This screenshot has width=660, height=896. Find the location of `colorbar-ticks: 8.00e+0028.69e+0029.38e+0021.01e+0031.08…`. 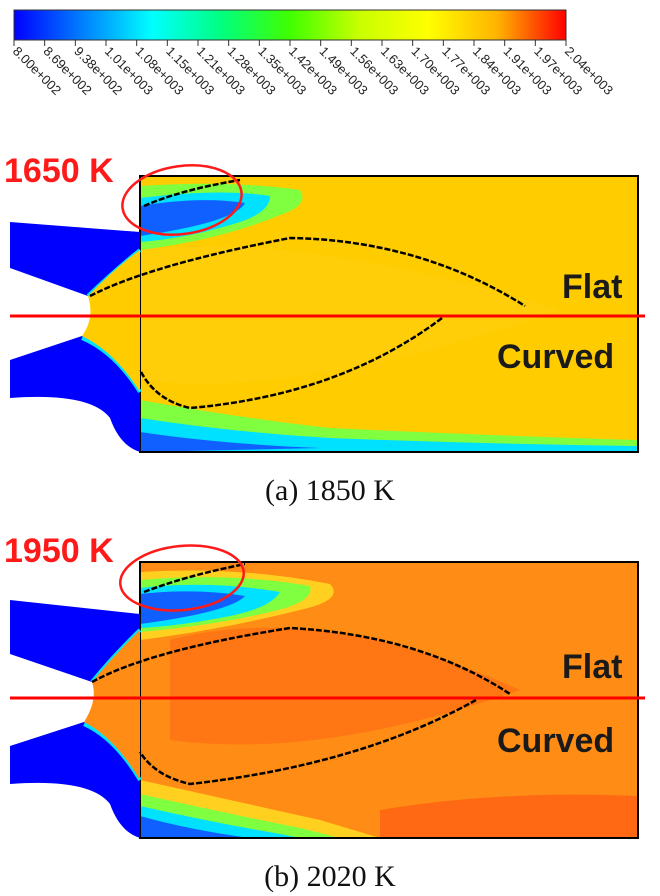

colorbar-ticks: 8.00e+0028.69e+0029.38e+0021.01e+0031.08… is located at coordinates (313, 69).